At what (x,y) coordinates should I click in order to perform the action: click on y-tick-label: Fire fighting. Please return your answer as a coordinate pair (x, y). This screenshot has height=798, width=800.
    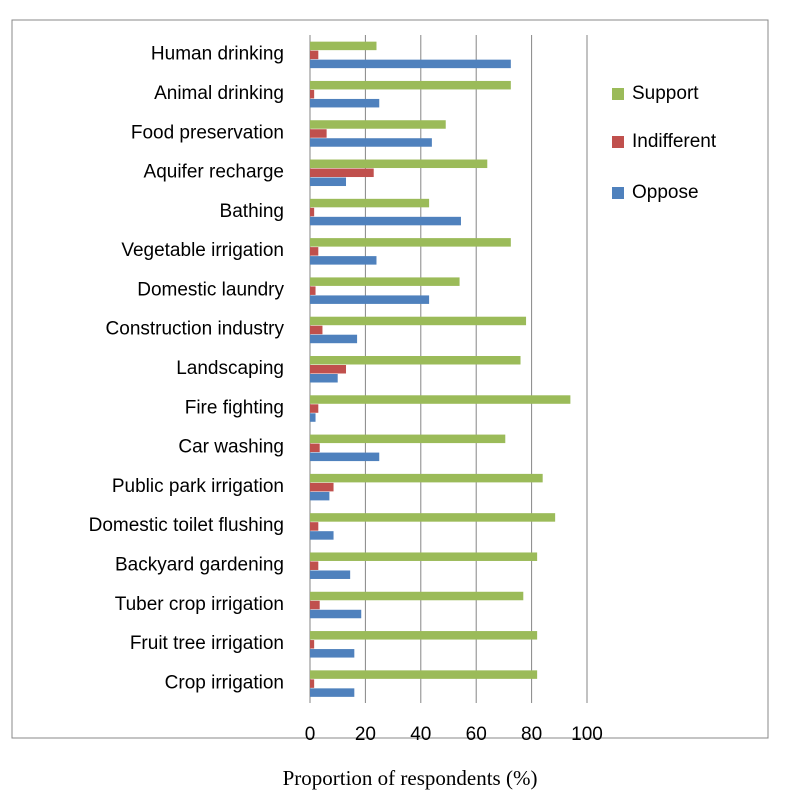
    Looking at the image, I should click on (234, 407).